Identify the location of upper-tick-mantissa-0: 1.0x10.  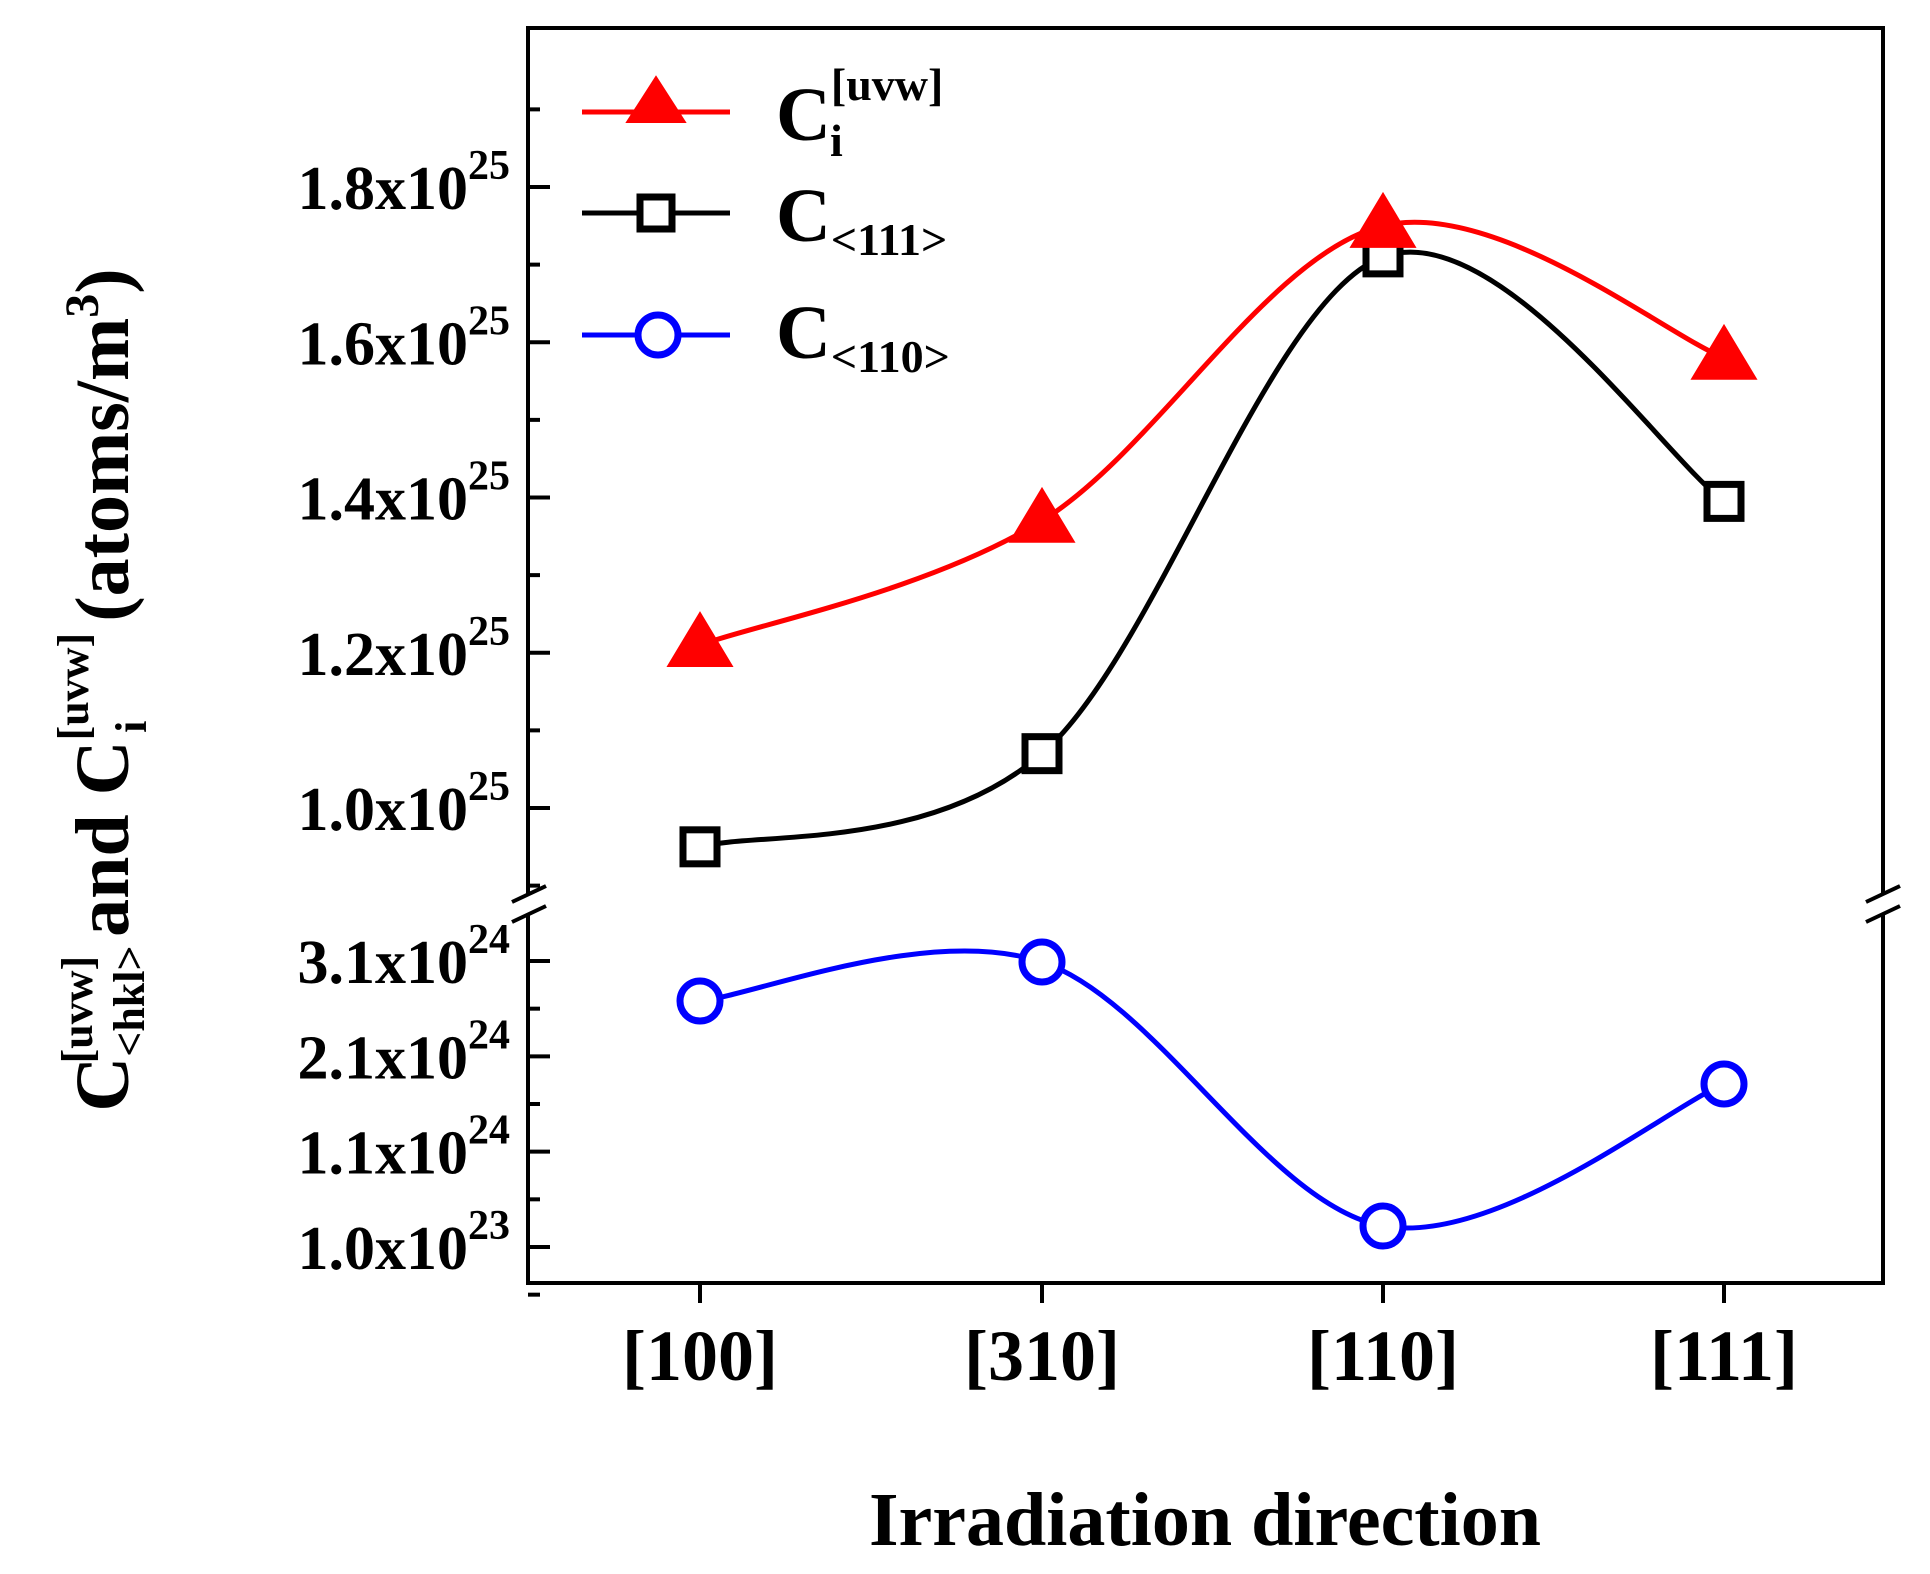
(383, 810).